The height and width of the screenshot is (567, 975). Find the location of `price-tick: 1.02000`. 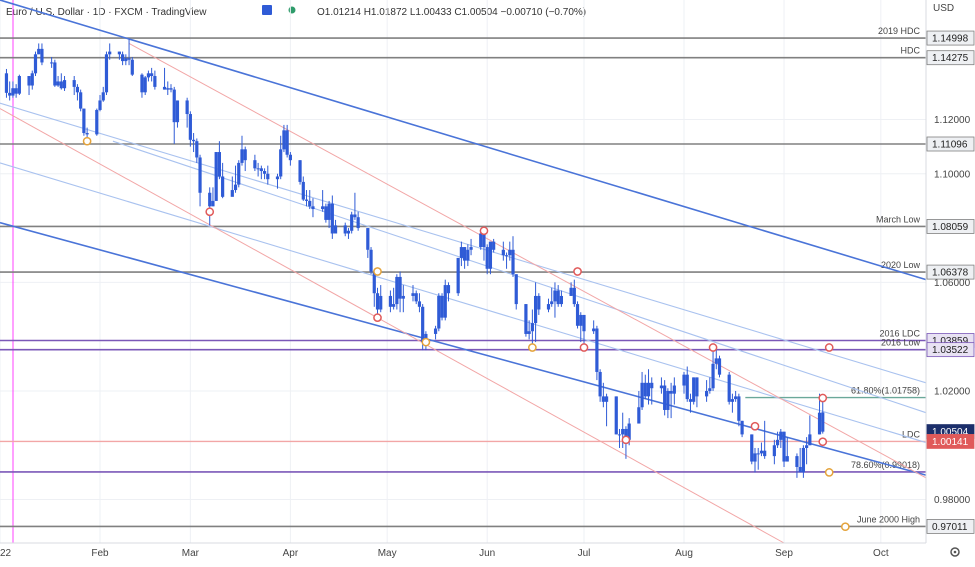

price-tick: 1.02000 is located at coordinates (952, 391).